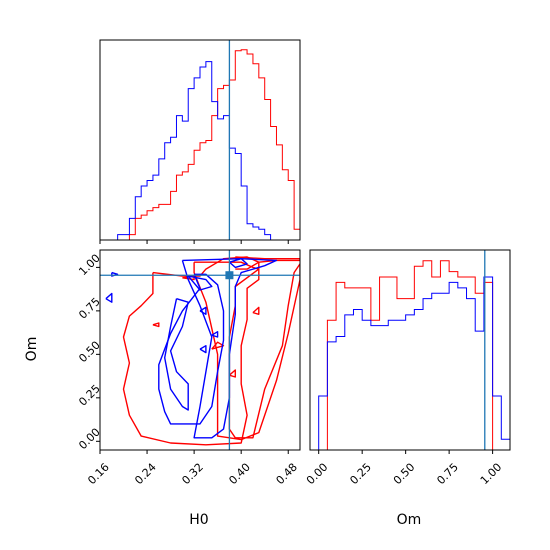 This screenshot has width=550, height=550. What do you see at coordinates (409, 520) in the screenshot?
I see `x-axis-label-om: Om` at bounding box center [409, 520].